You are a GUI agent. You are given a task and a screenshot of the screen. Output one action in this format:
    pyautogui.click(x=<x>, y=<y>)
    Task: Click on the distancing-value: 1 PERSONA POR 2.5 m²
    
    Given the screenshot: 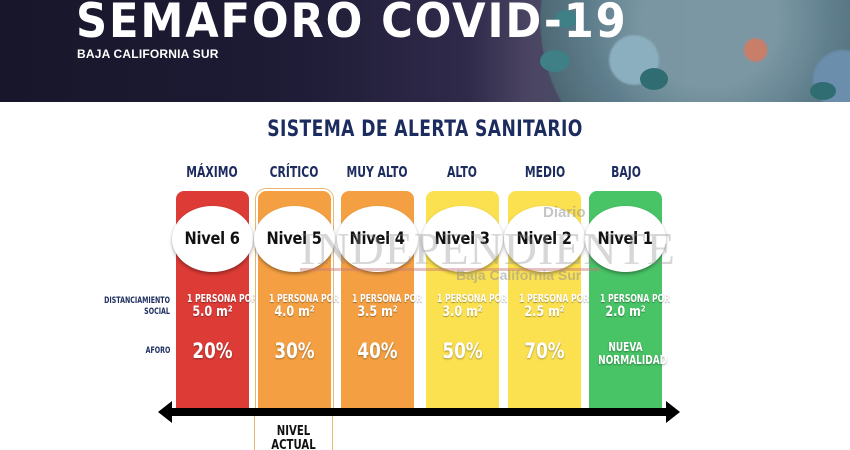 What is the action you would take?
    pyautogui.click(x=554, y=306)
    